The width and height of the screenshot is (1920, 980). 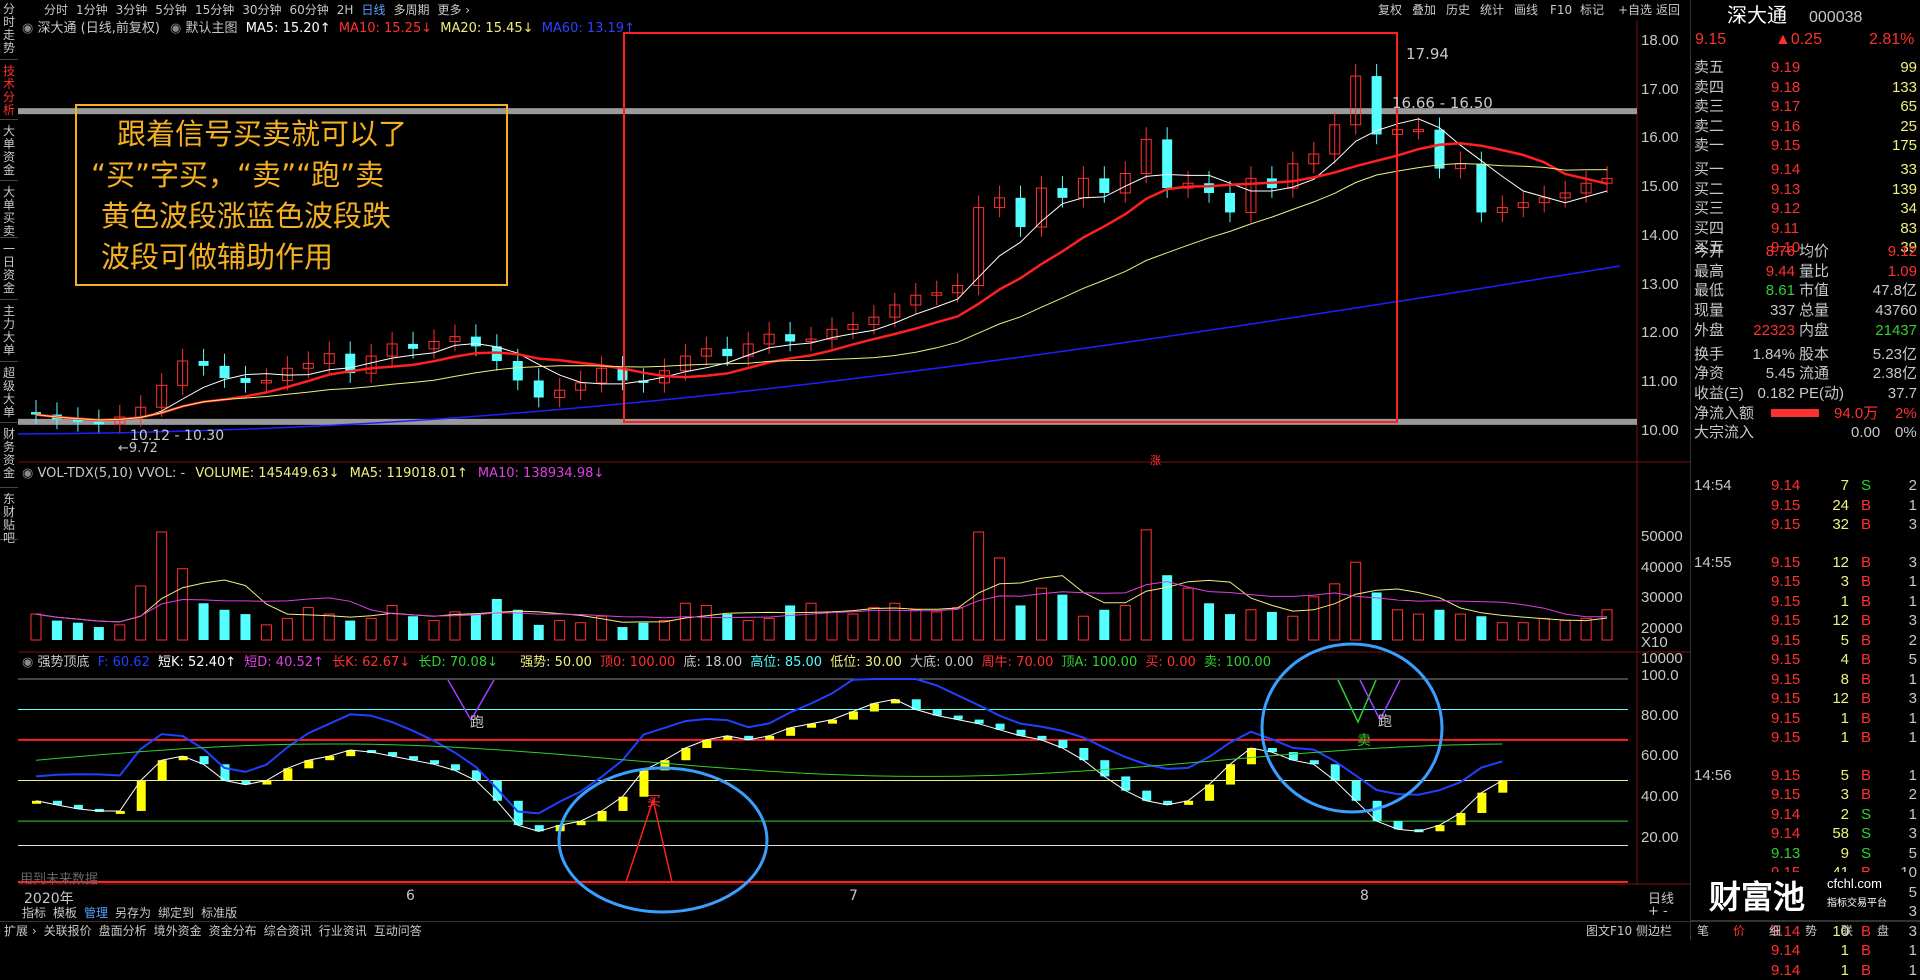 I want to click on toolbar-btn-3: 统计, so click(x=1492, y=10).